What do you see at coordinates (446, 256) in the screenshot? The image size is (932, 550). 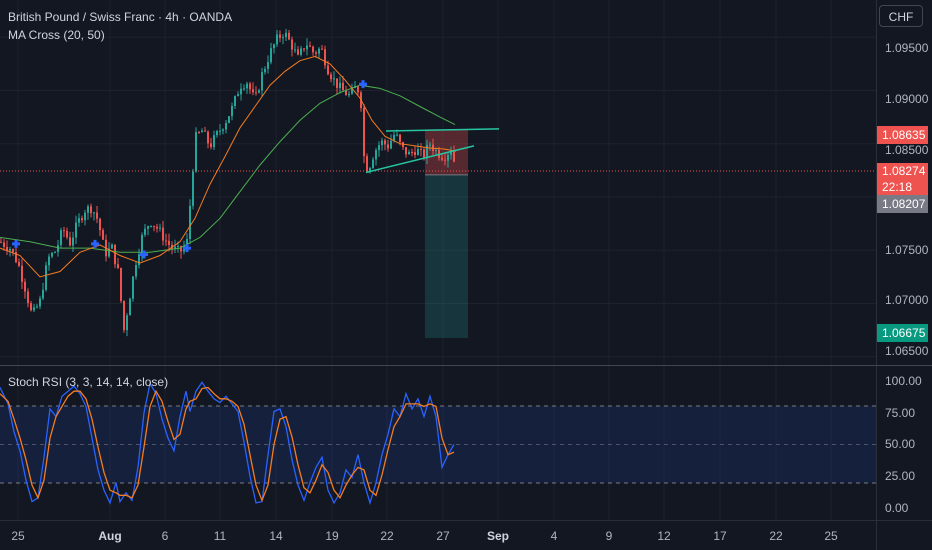 I see `position-reward-zone` at bounding box center [446, 256].